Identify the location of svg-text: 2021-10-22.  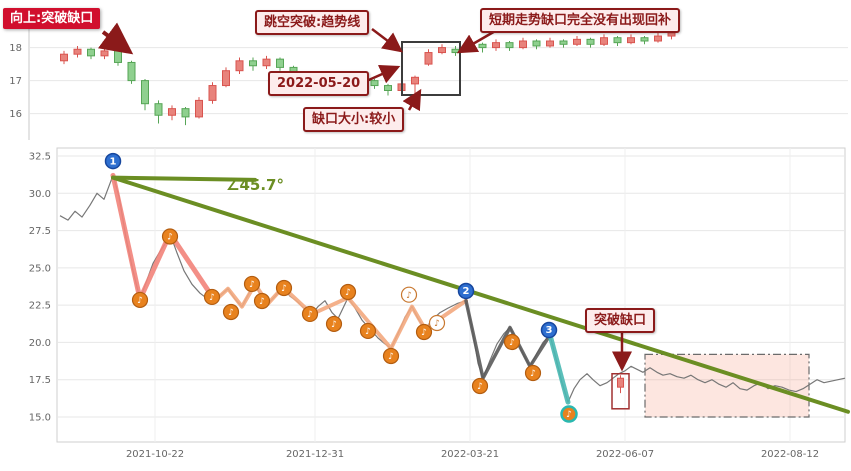
(155, 454).